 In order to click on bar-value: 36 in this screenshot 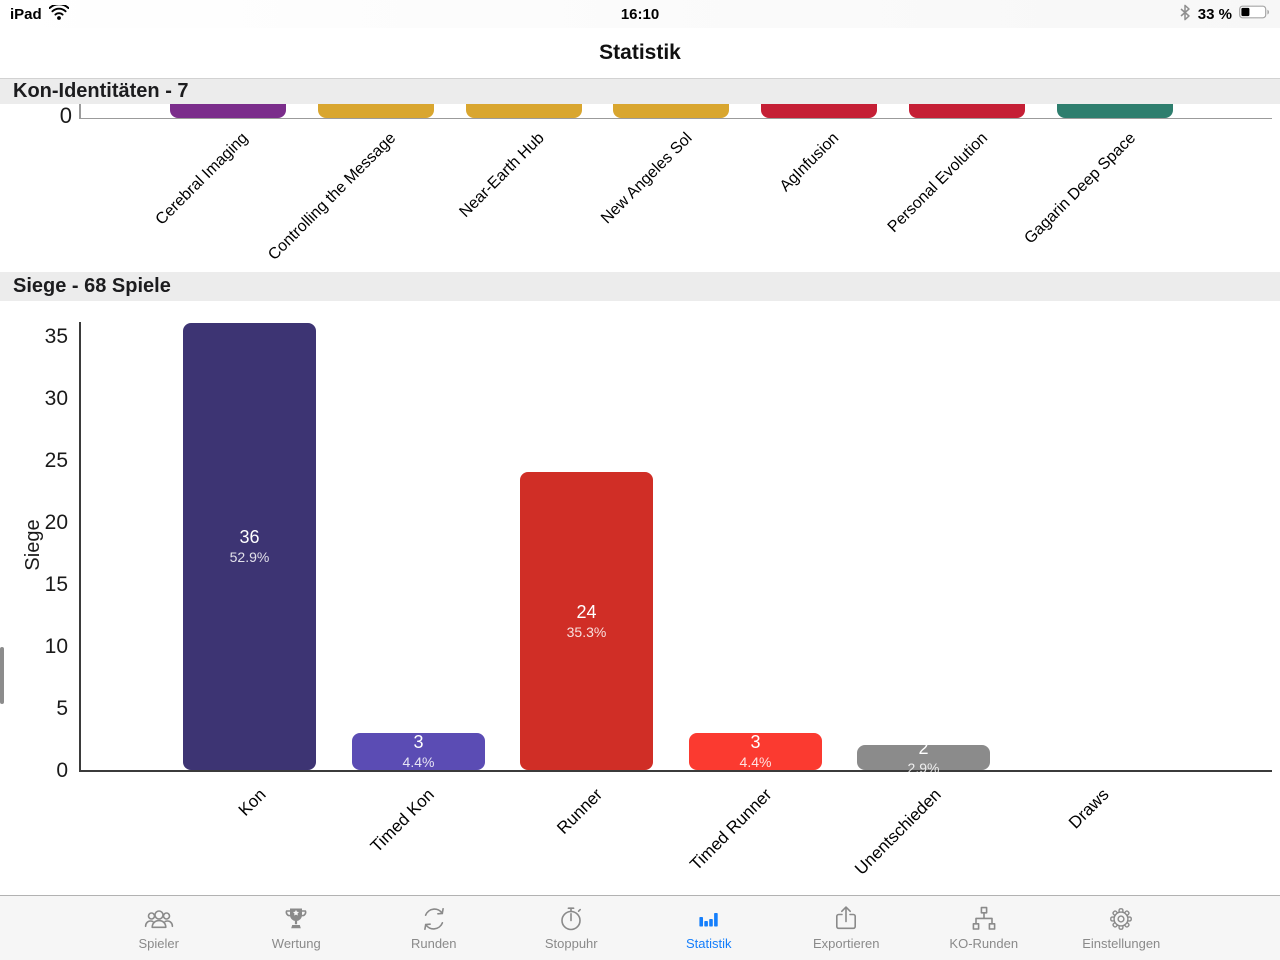, I will do `click(249, 537)`.